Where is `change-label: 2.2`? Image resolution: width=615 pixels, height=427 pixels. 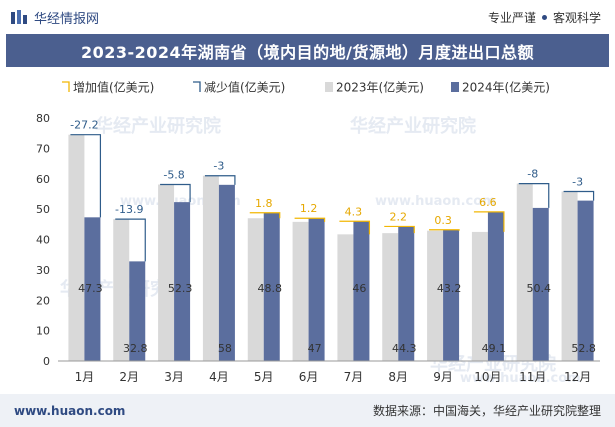
change-label: 2.2 is located at coordinates (399, 216).